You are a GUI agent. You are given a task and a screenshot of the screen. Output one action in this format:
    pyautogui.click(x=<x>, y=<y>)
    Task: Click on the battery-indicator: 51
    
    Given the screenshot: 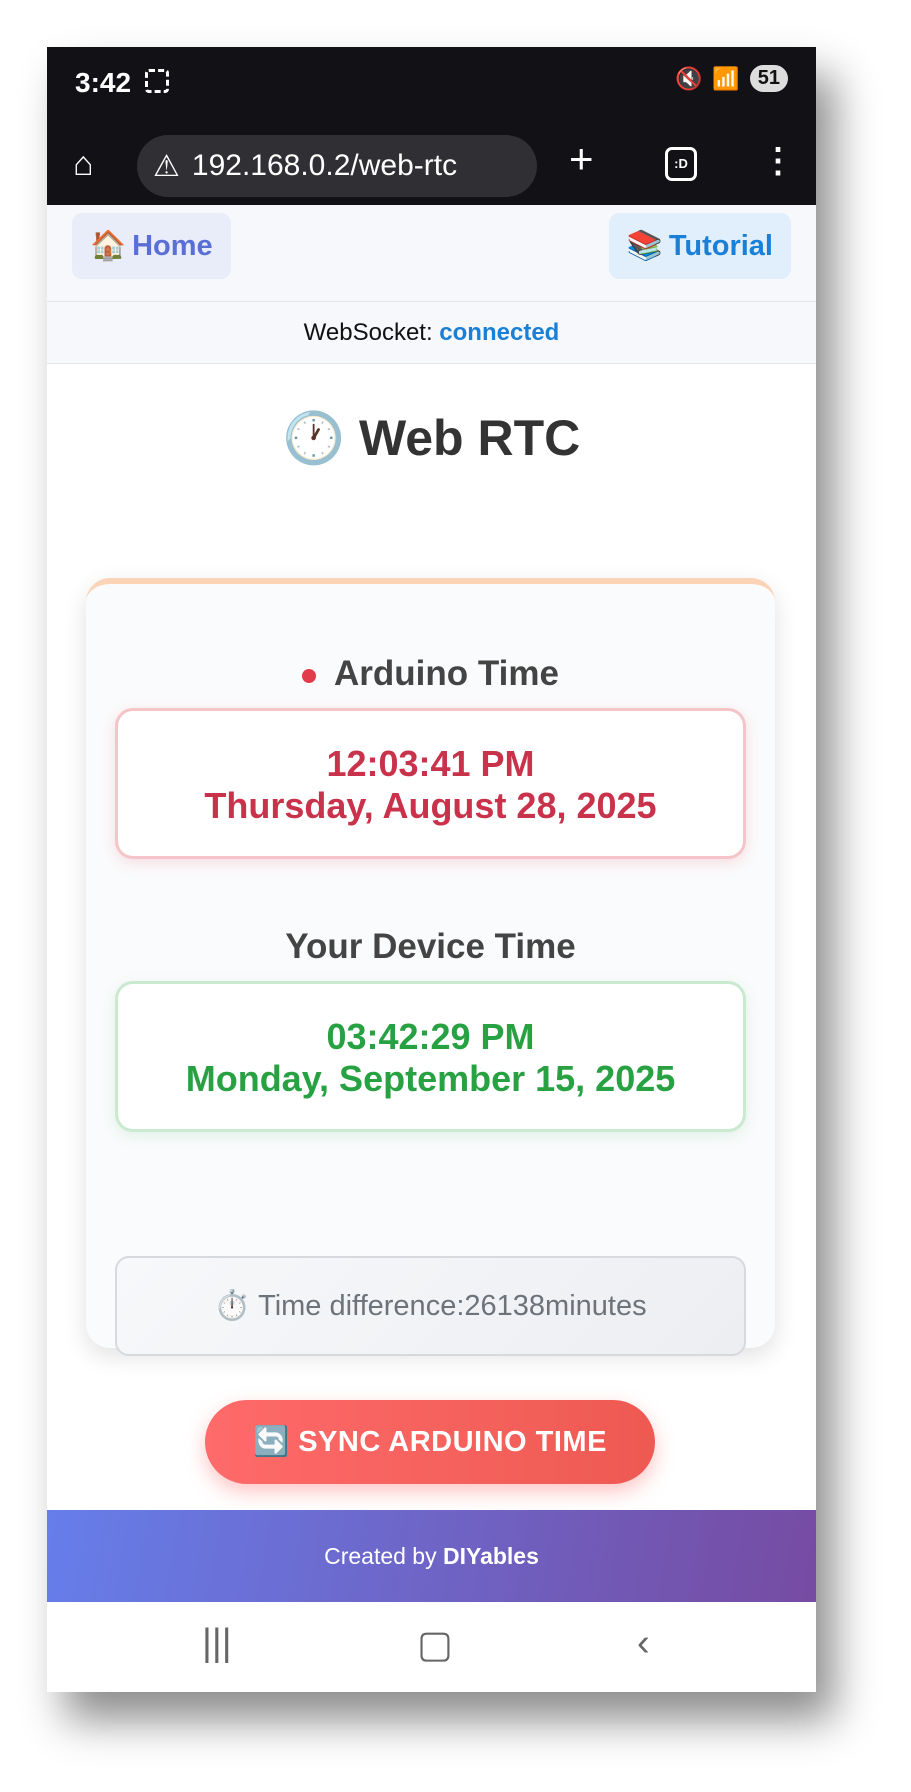 What is the action you would take?
    pyautogui.click(x=768, y=78)
    